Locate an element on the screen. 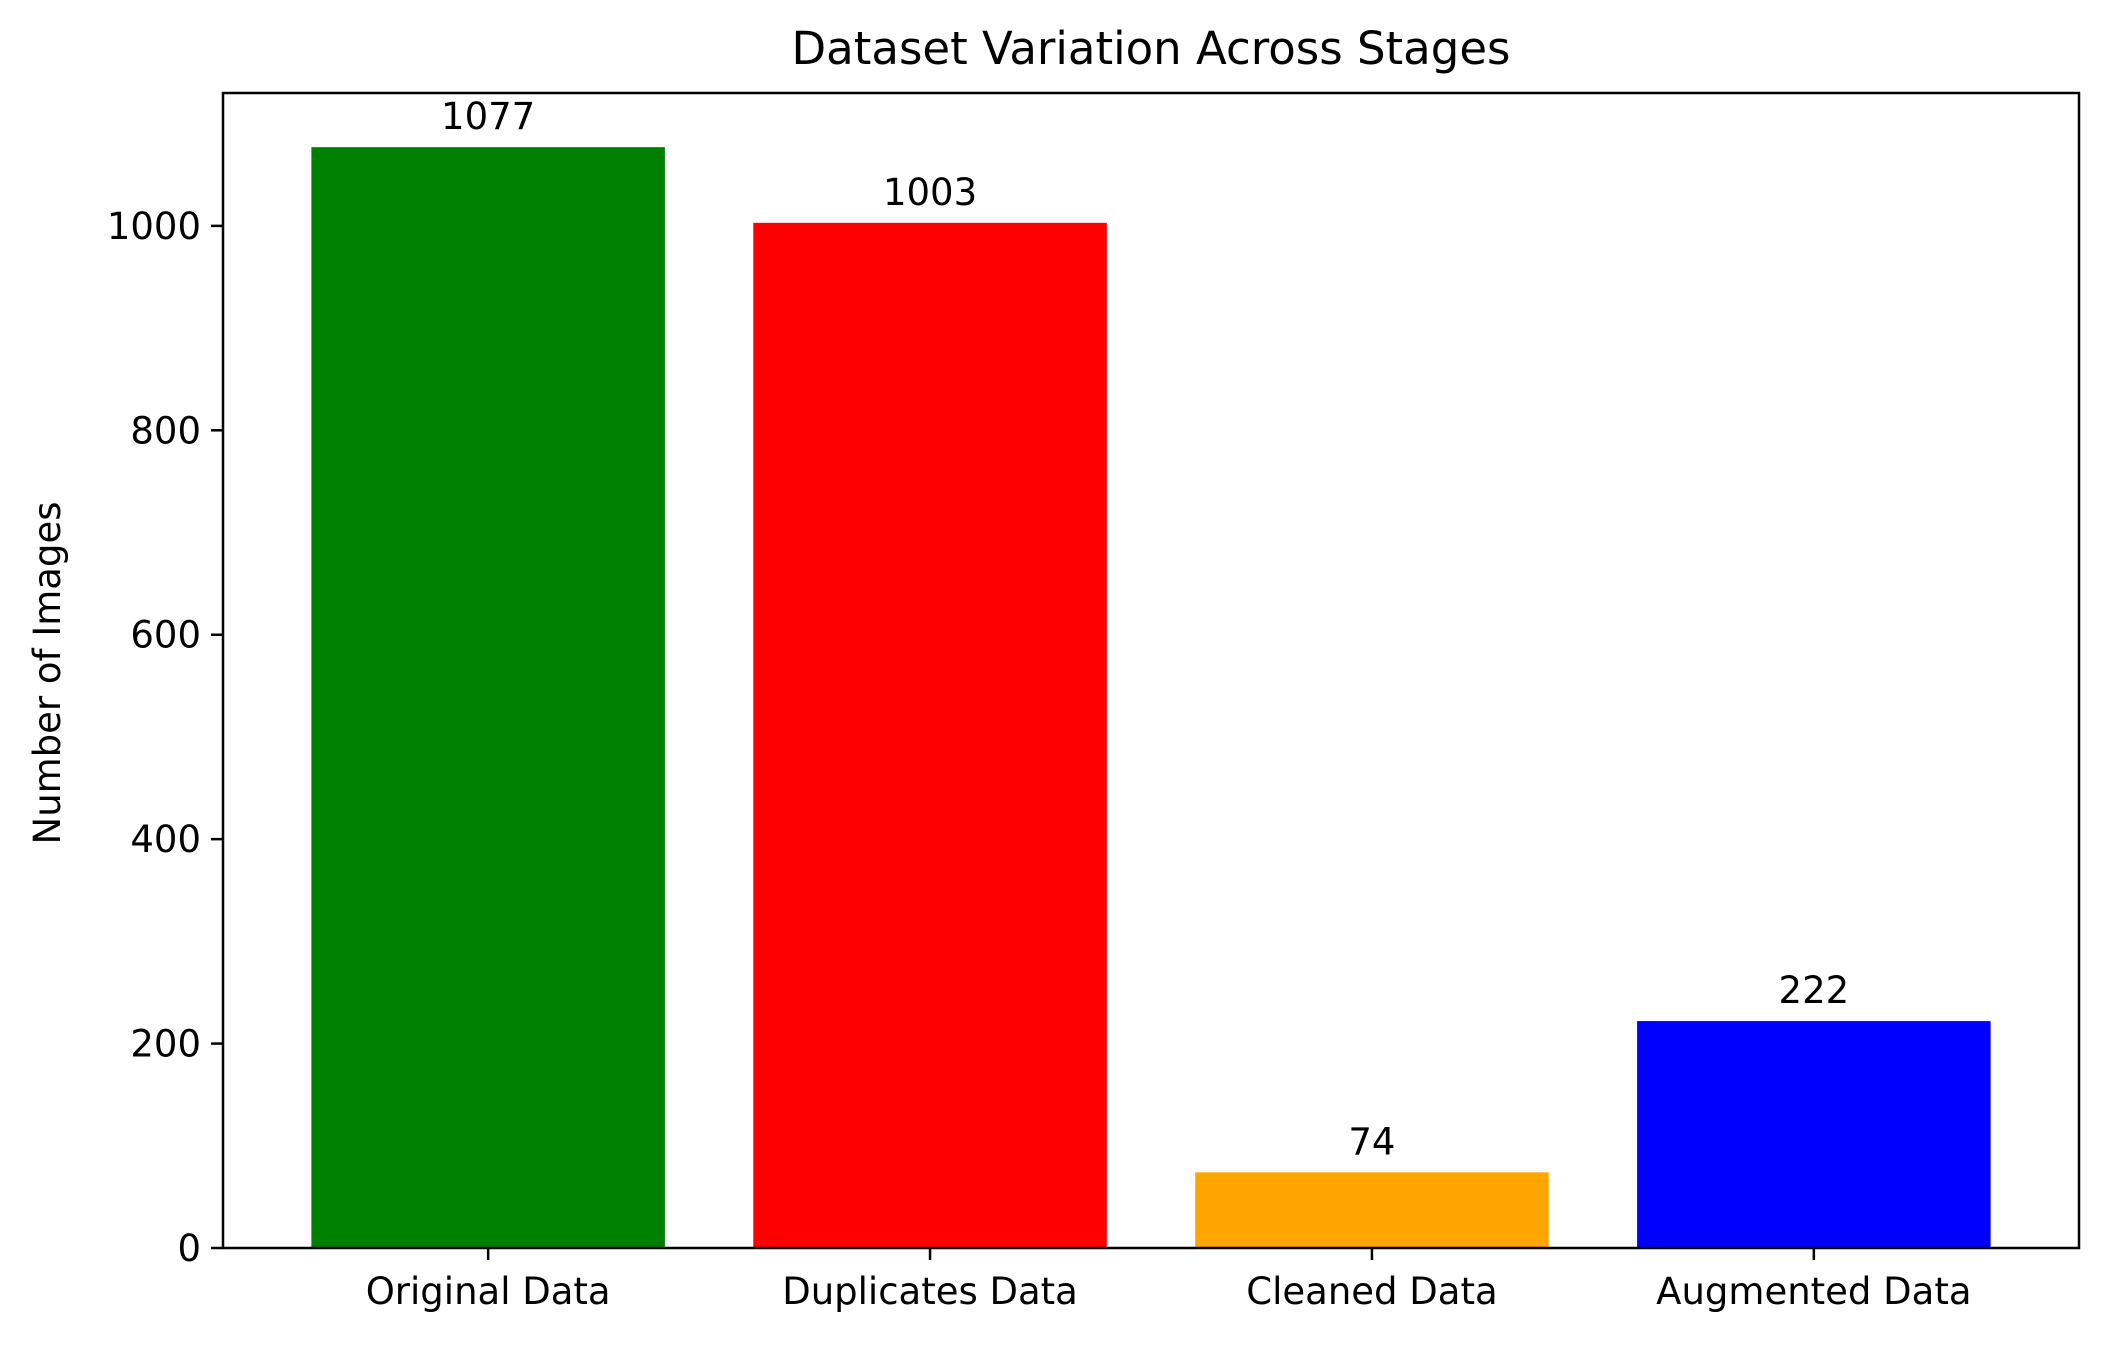 This screenshot has height=1349, width=2113. y-tick-label: 200 is located at coordinates (165, 1044).